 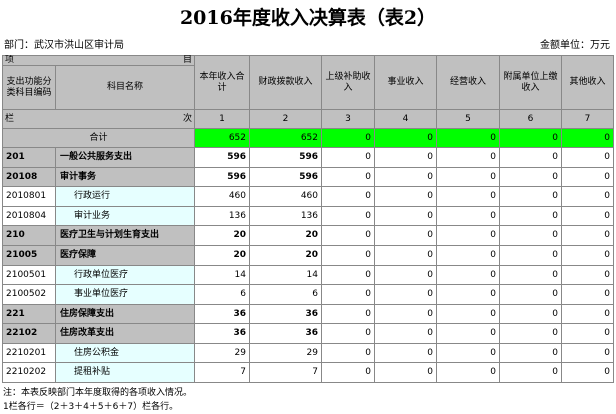 What do you see at coordinates (348, 119) in the screenshot?
I see `column-number: 3` at bounding box center [348, 119].